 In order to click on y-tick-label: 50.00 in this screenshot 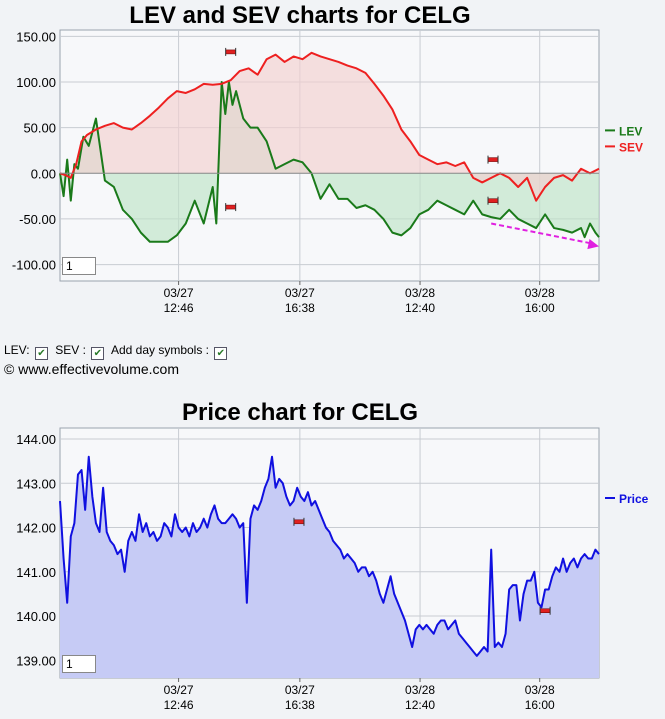, I will do `click(39, 128)`.